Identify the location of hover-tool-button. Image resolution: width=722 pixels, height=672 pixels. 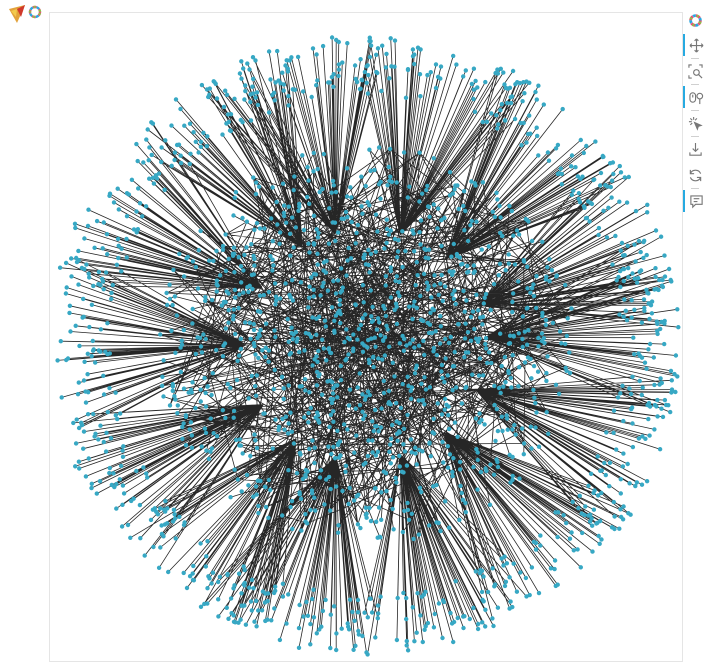
(695, 201).